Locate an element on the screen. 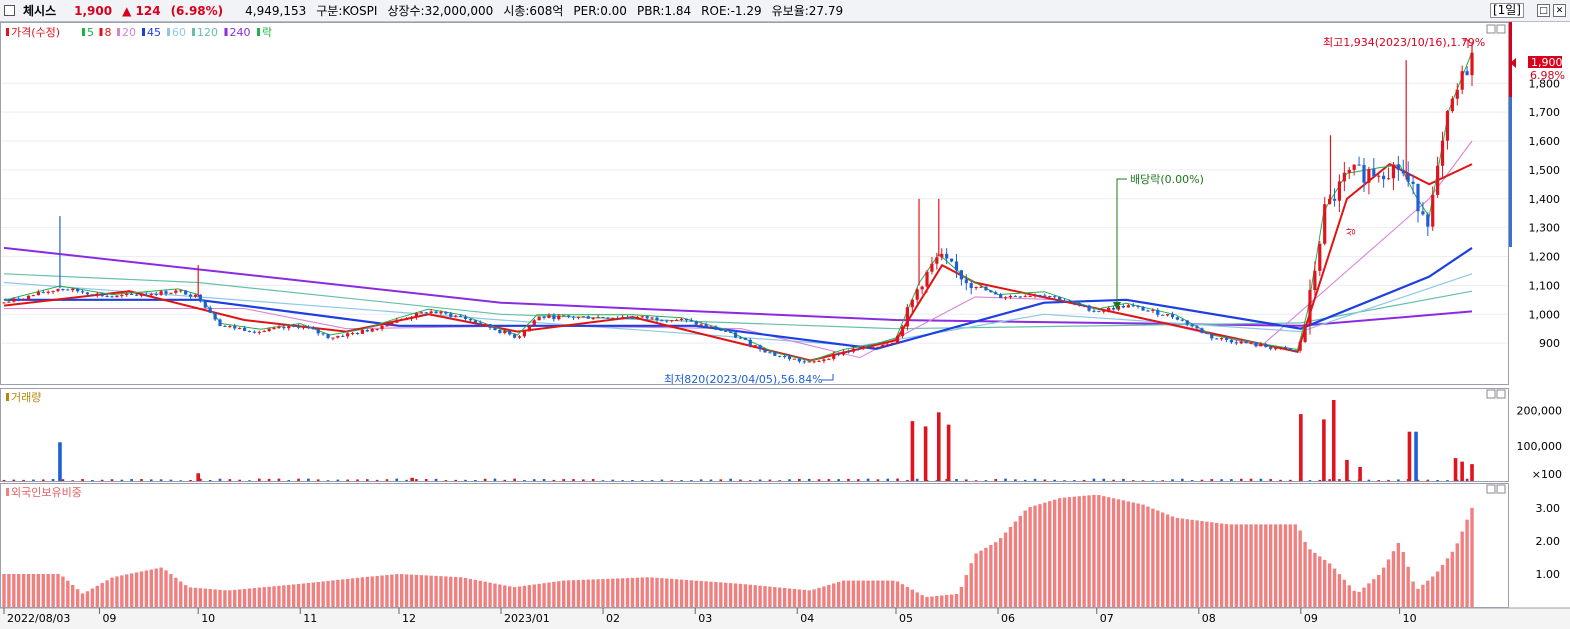 The height and width of the screenshot is (629, 1570). select-checkbox is located at coordinates (9, 10).